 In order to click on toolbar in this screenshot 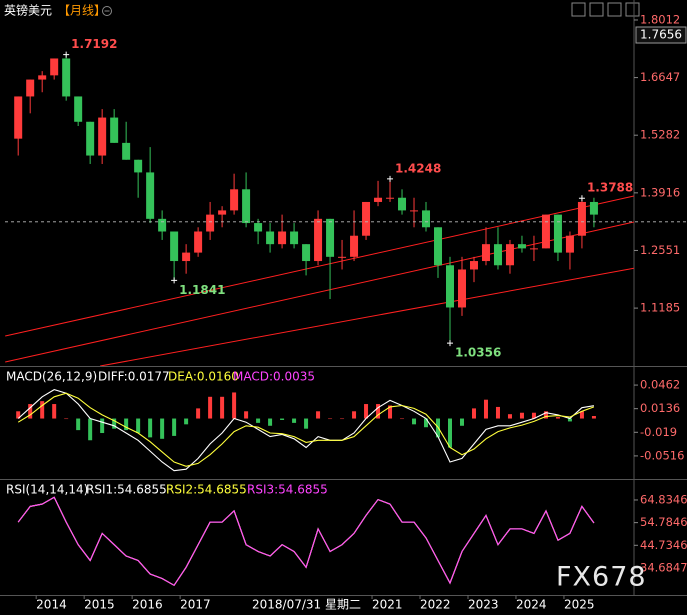, I will do `click(371, 9)`.